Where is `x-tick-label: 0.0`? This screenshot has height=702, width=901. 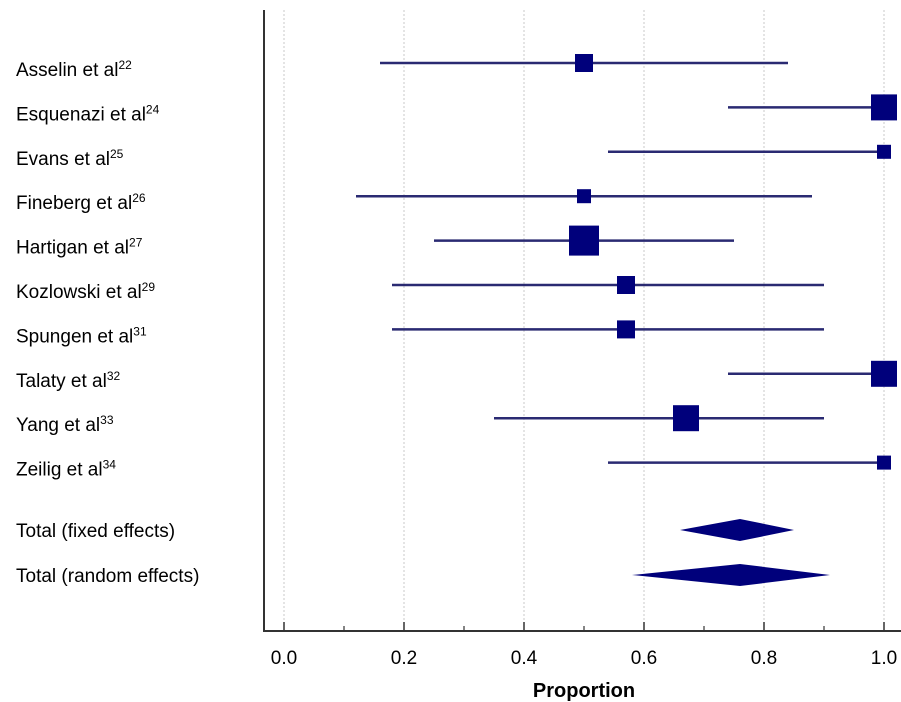
x-tick-label: 0.0 is located at coordinates (284, 658).